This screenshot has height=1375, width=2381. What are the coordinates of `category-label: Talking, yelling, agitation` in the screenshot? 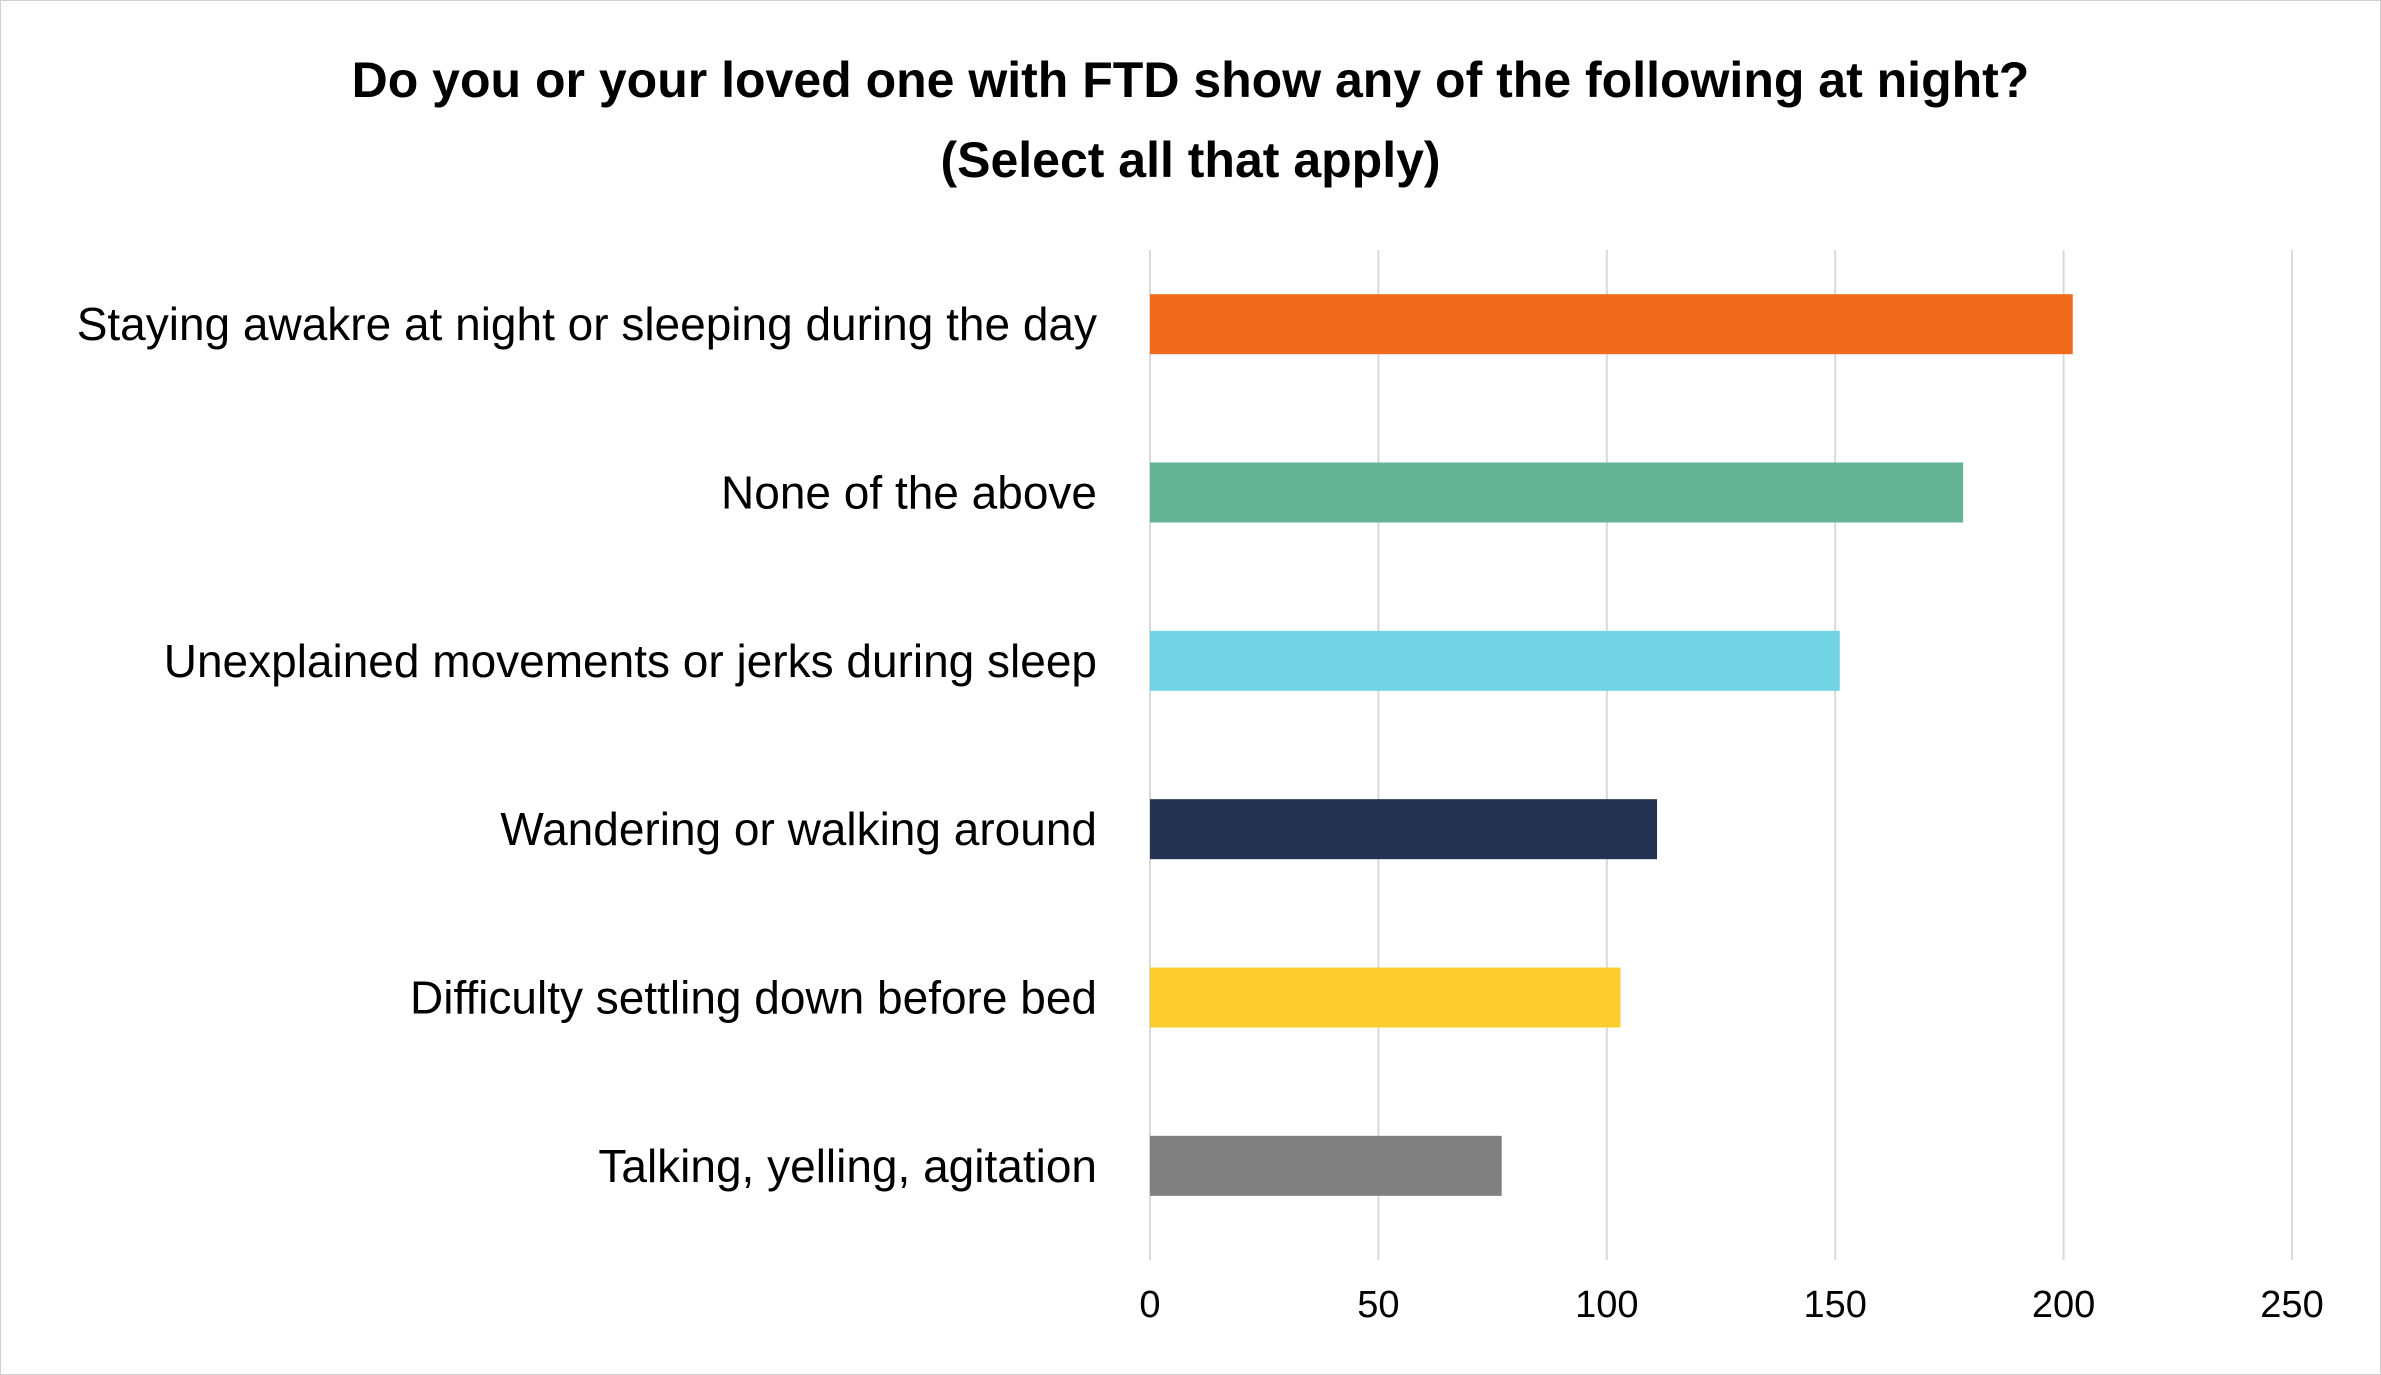 It's located at (847, 1166).